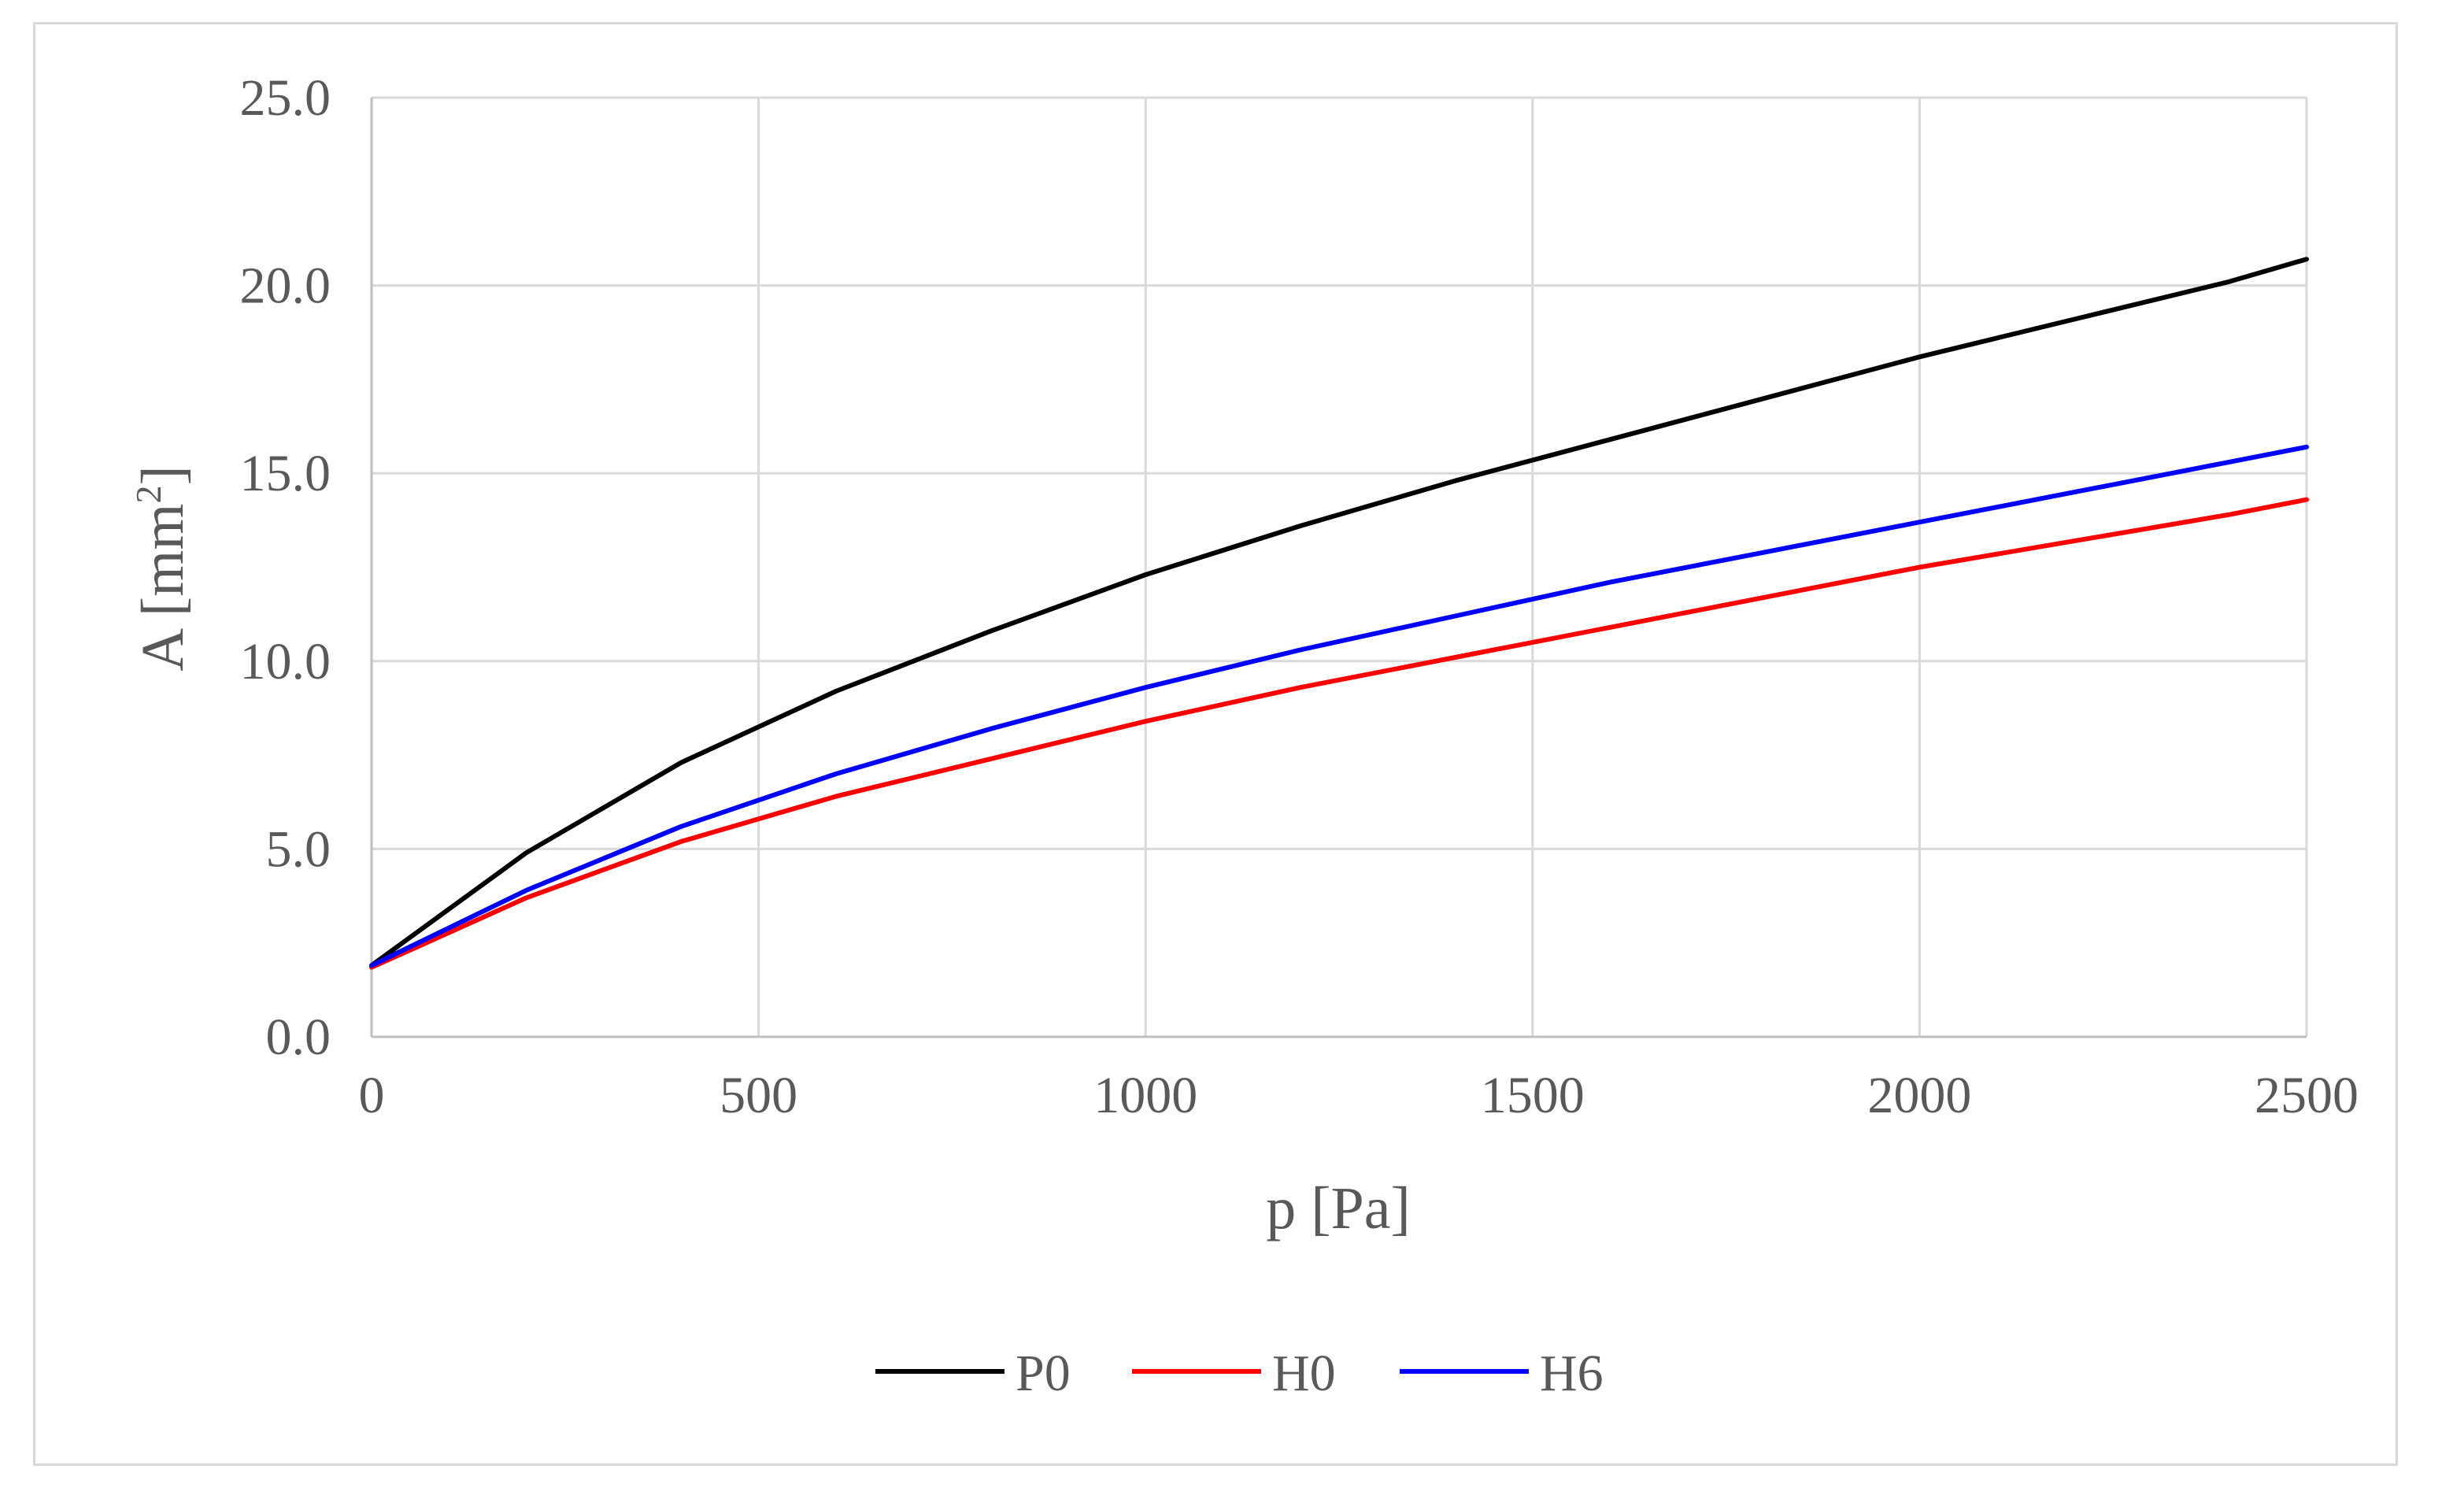 The height and width of the screenshot is (1495, 2464). Describe the element at coordinates (2307, 1095) in the screenshot. I see `x-tick-label: 2500` at that location.